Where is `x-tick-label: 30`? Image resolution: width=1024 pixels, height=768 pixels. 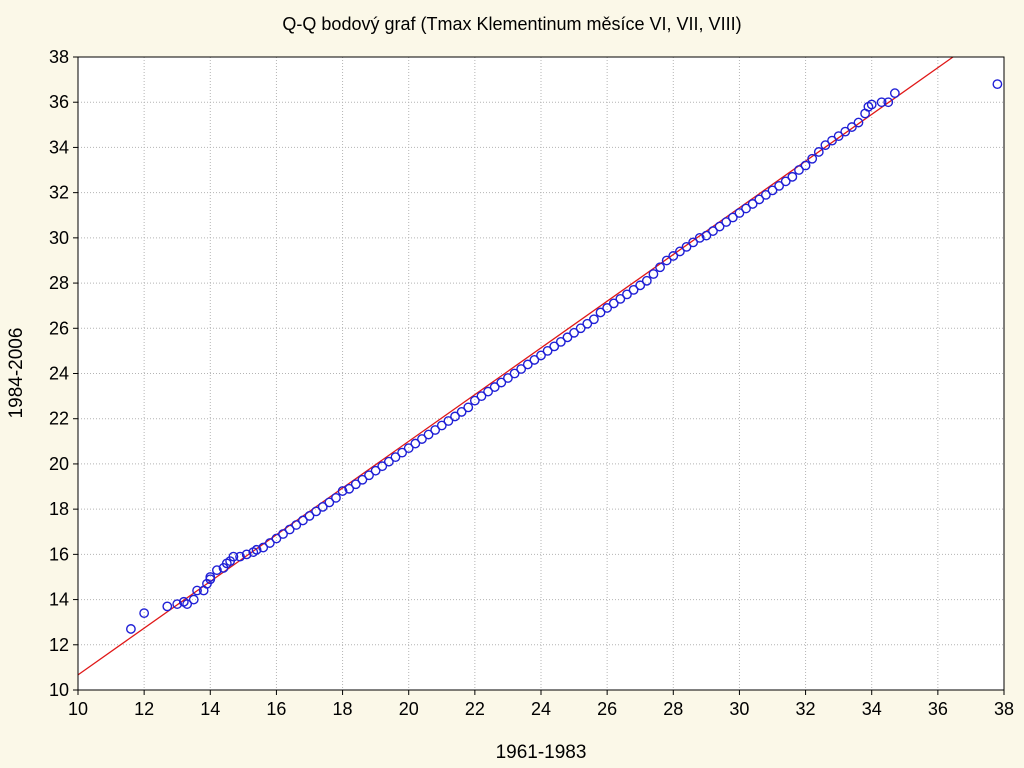
x-tick-label: 30 is located at coordinates (739, 709).